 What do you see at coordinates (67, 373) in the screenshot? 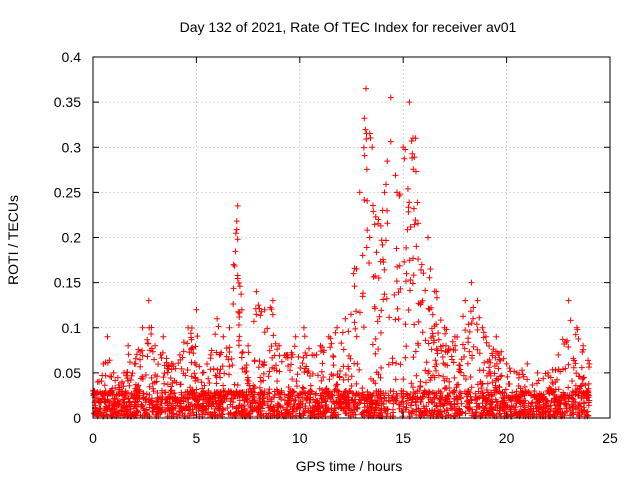
I see `y-tick-label: 0.05` at bounding box center [67, 373].